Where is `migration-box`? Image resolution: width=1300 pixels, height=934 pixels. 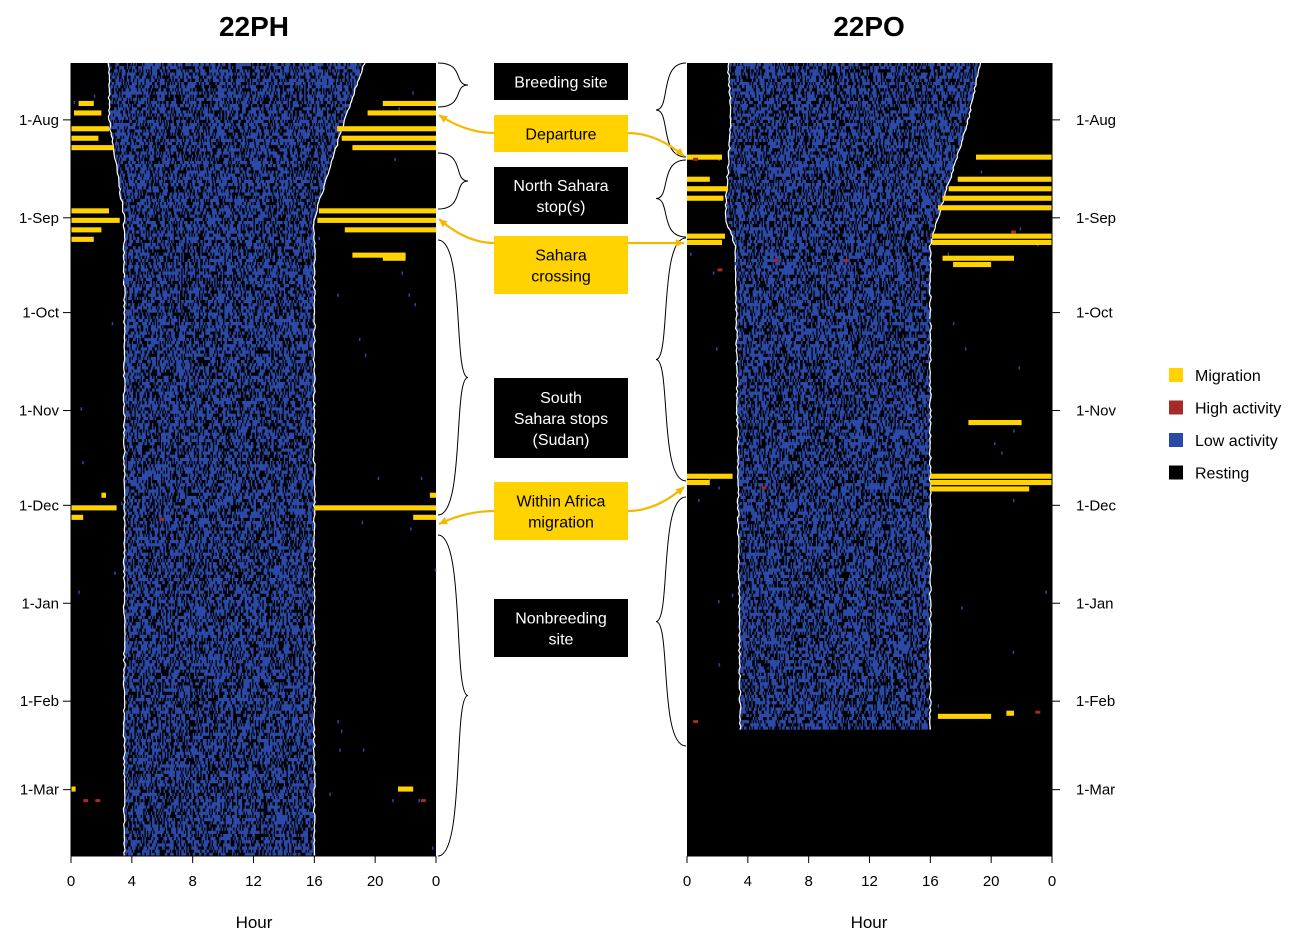 migration-box is located at coordinates (561, 265).